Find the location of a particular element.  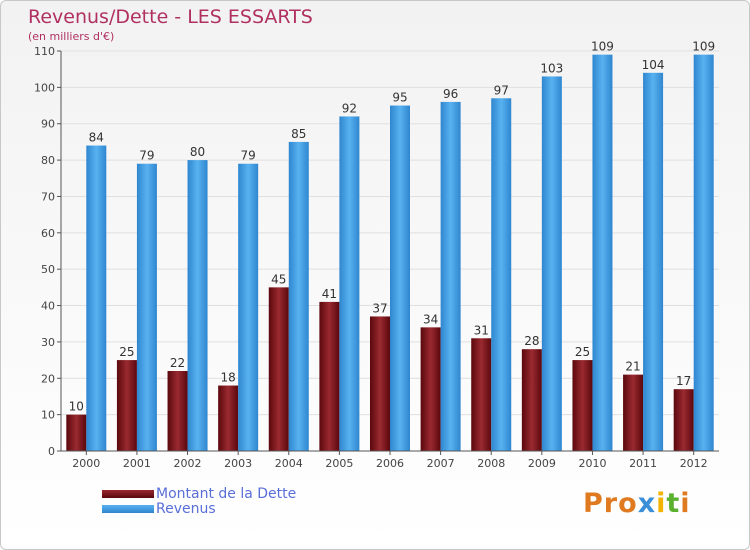

bar-revenus-2008 is located at coordinates (501, 274).